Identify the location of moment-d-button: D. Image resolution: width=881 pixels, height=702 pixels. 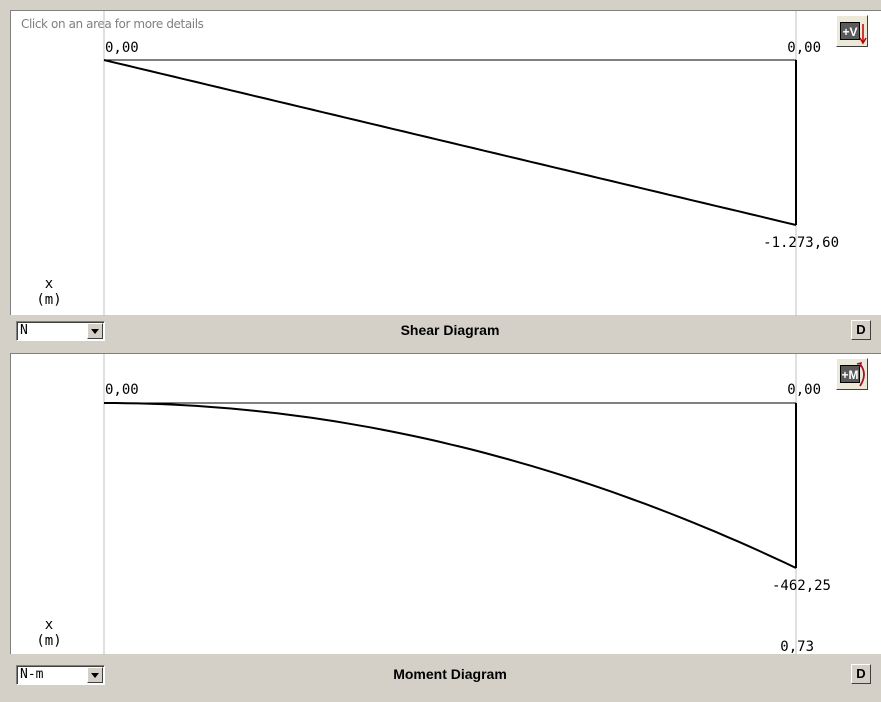
(861, 674).